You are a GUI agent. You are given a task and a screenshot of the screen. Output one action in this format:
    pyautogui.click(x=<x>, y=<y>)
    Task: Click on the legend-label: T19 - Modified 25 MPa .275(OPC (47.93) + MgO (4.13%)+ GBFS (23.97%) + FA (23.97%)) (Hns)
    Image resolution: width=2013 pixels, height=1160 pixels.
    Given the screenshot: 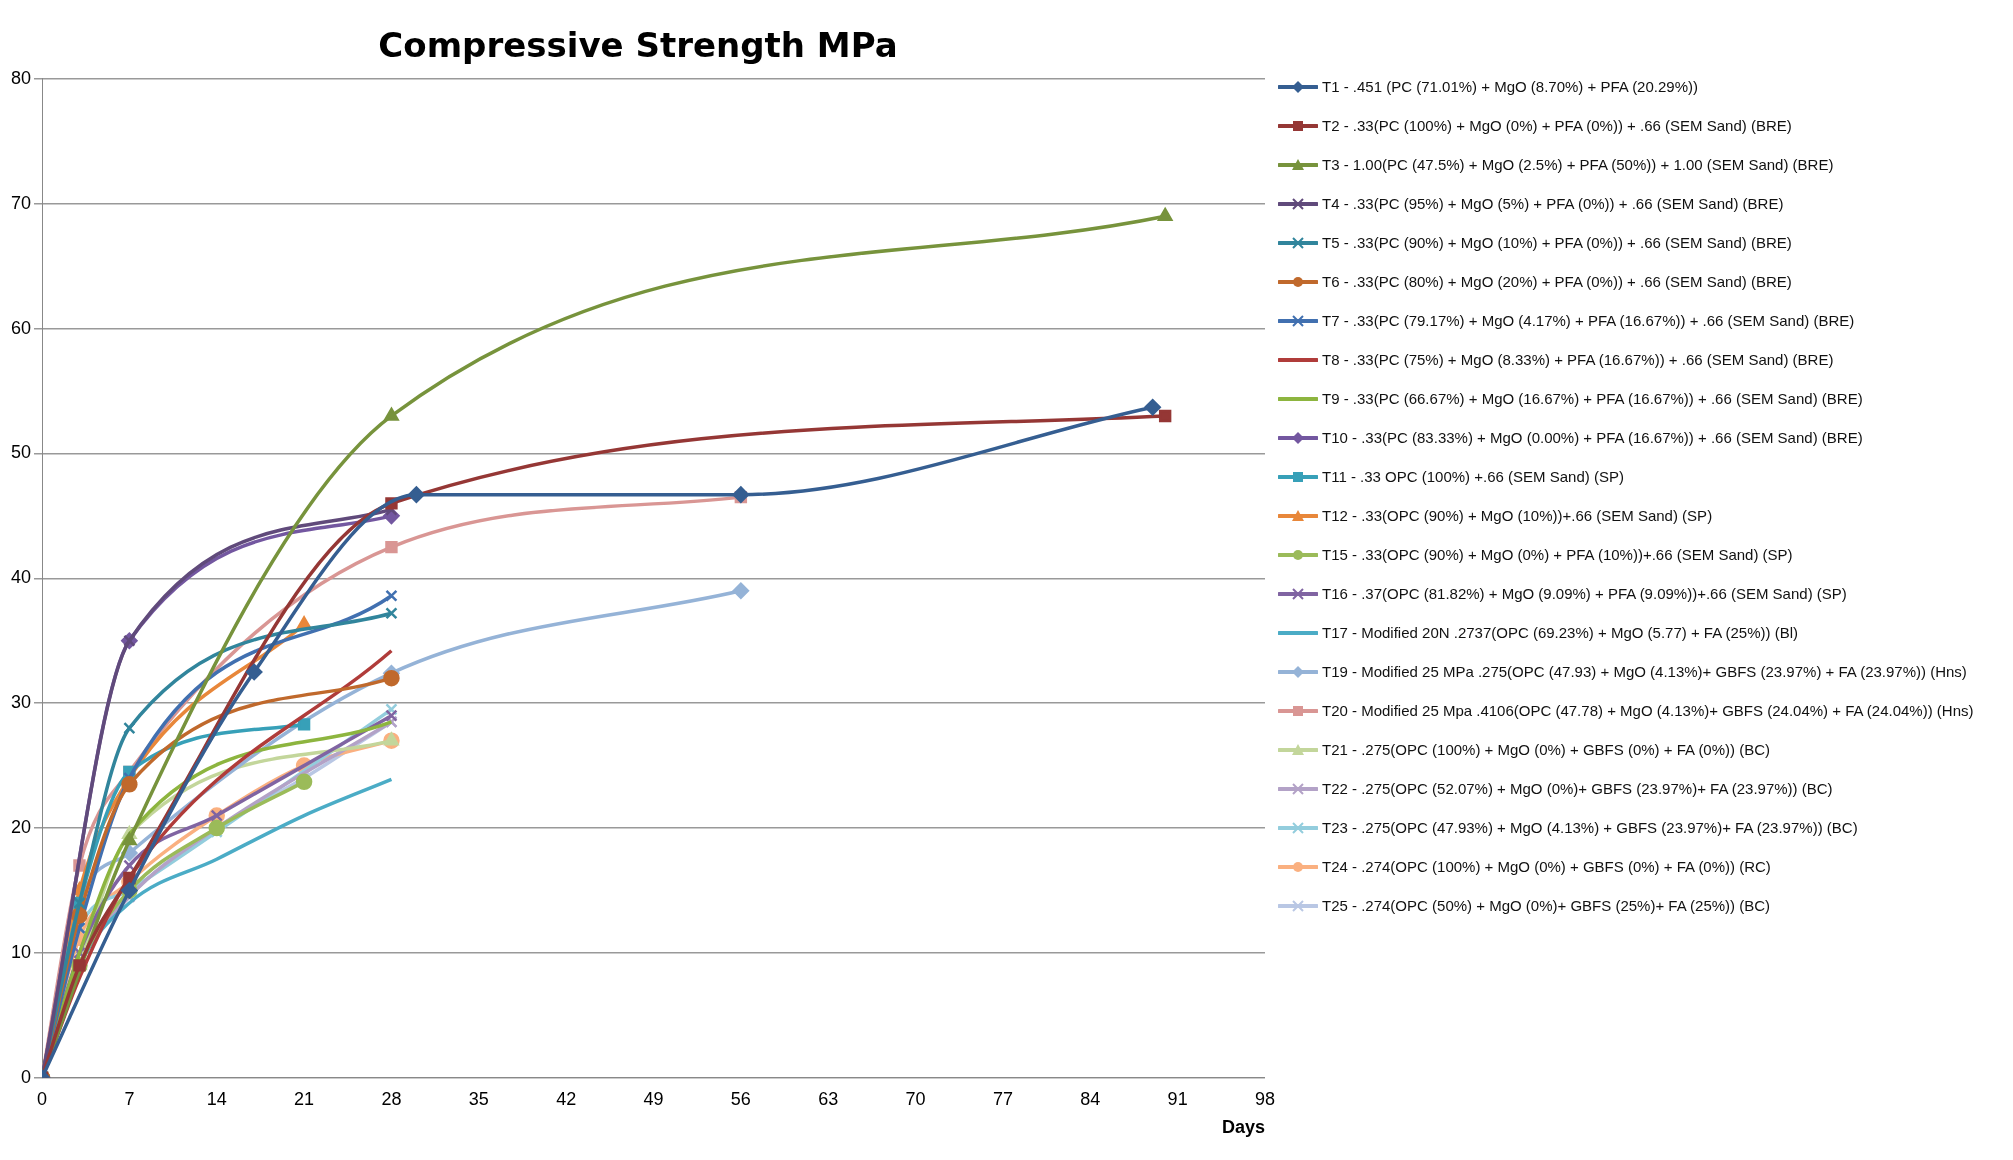 What is the action you would take?
    pyautogui.click(x=1644, y=672)
    